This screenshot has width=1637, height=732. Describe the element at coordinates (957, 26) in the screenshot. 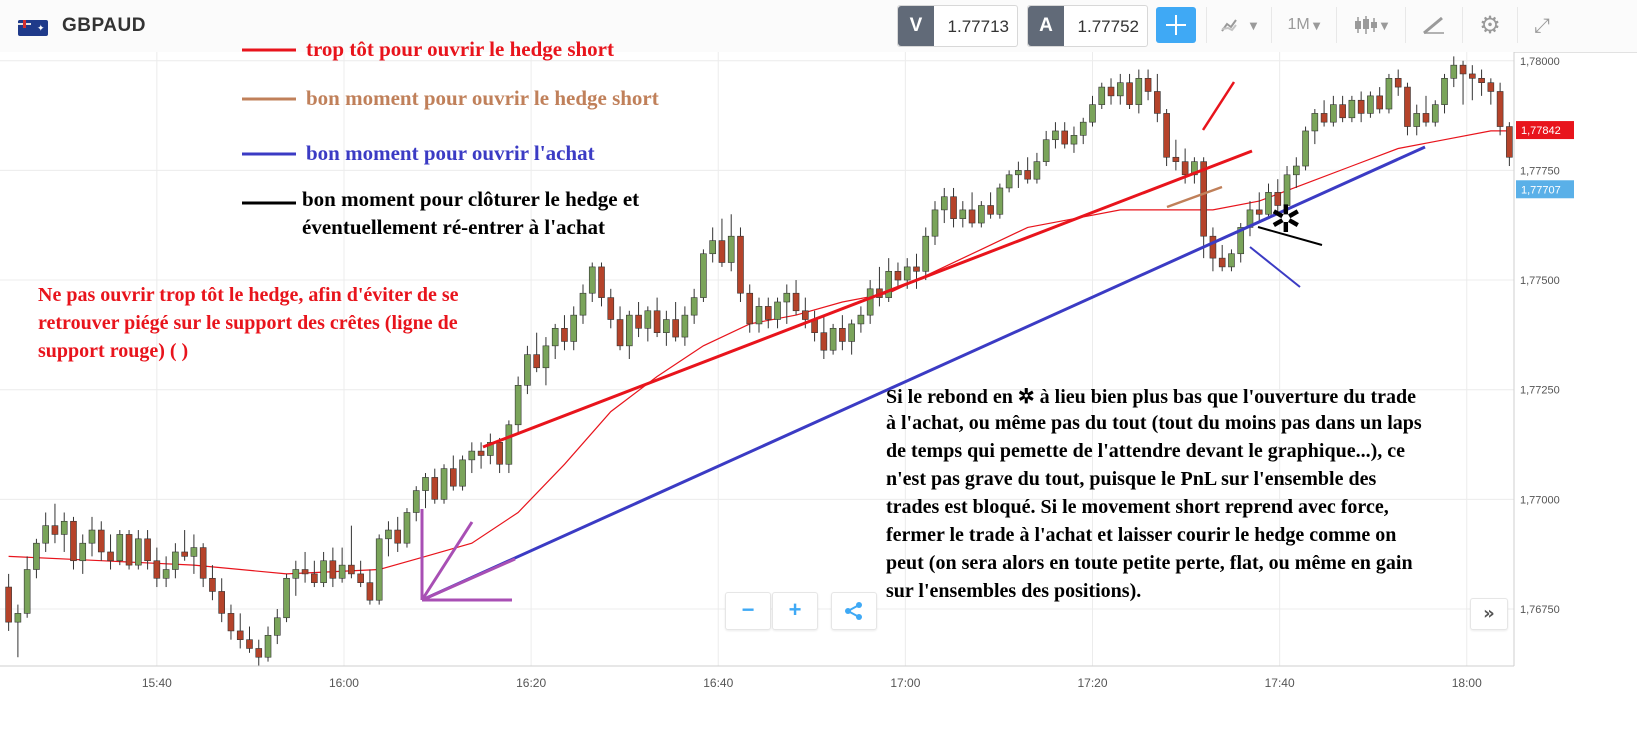

I see `sell-price-box: V 1.77713` at that location.